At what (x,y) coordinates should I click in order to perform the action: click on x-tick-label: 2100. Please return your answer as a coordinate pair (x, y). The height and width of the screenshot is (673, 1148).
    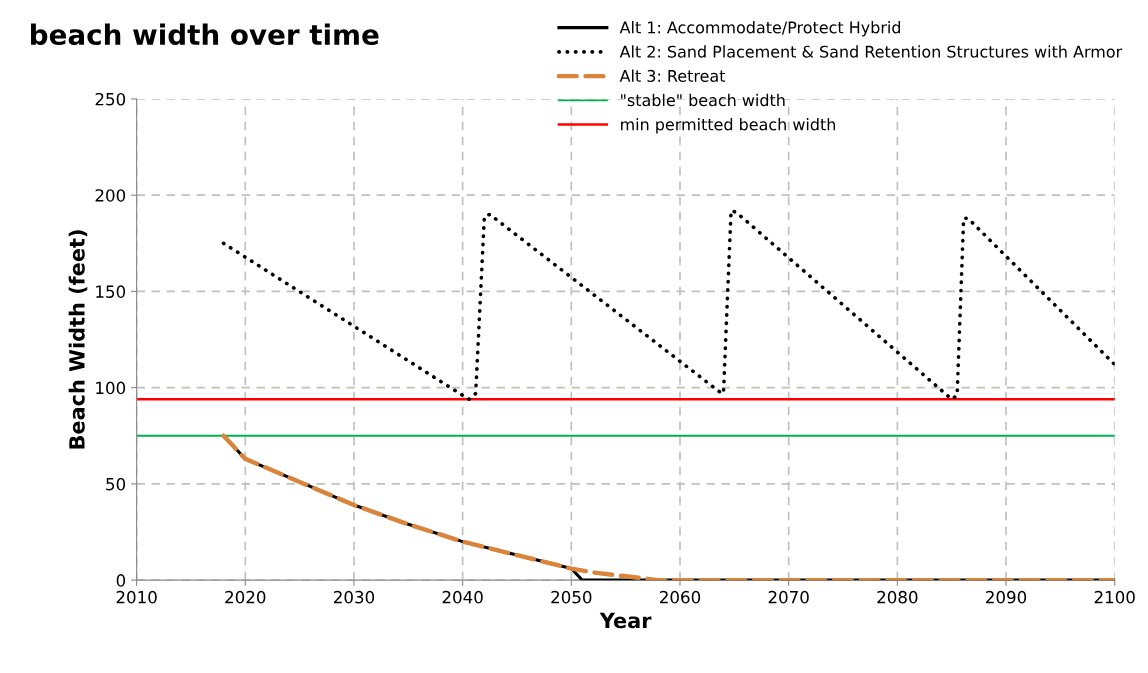
    Looking at the image, I should click on (1114, 597).